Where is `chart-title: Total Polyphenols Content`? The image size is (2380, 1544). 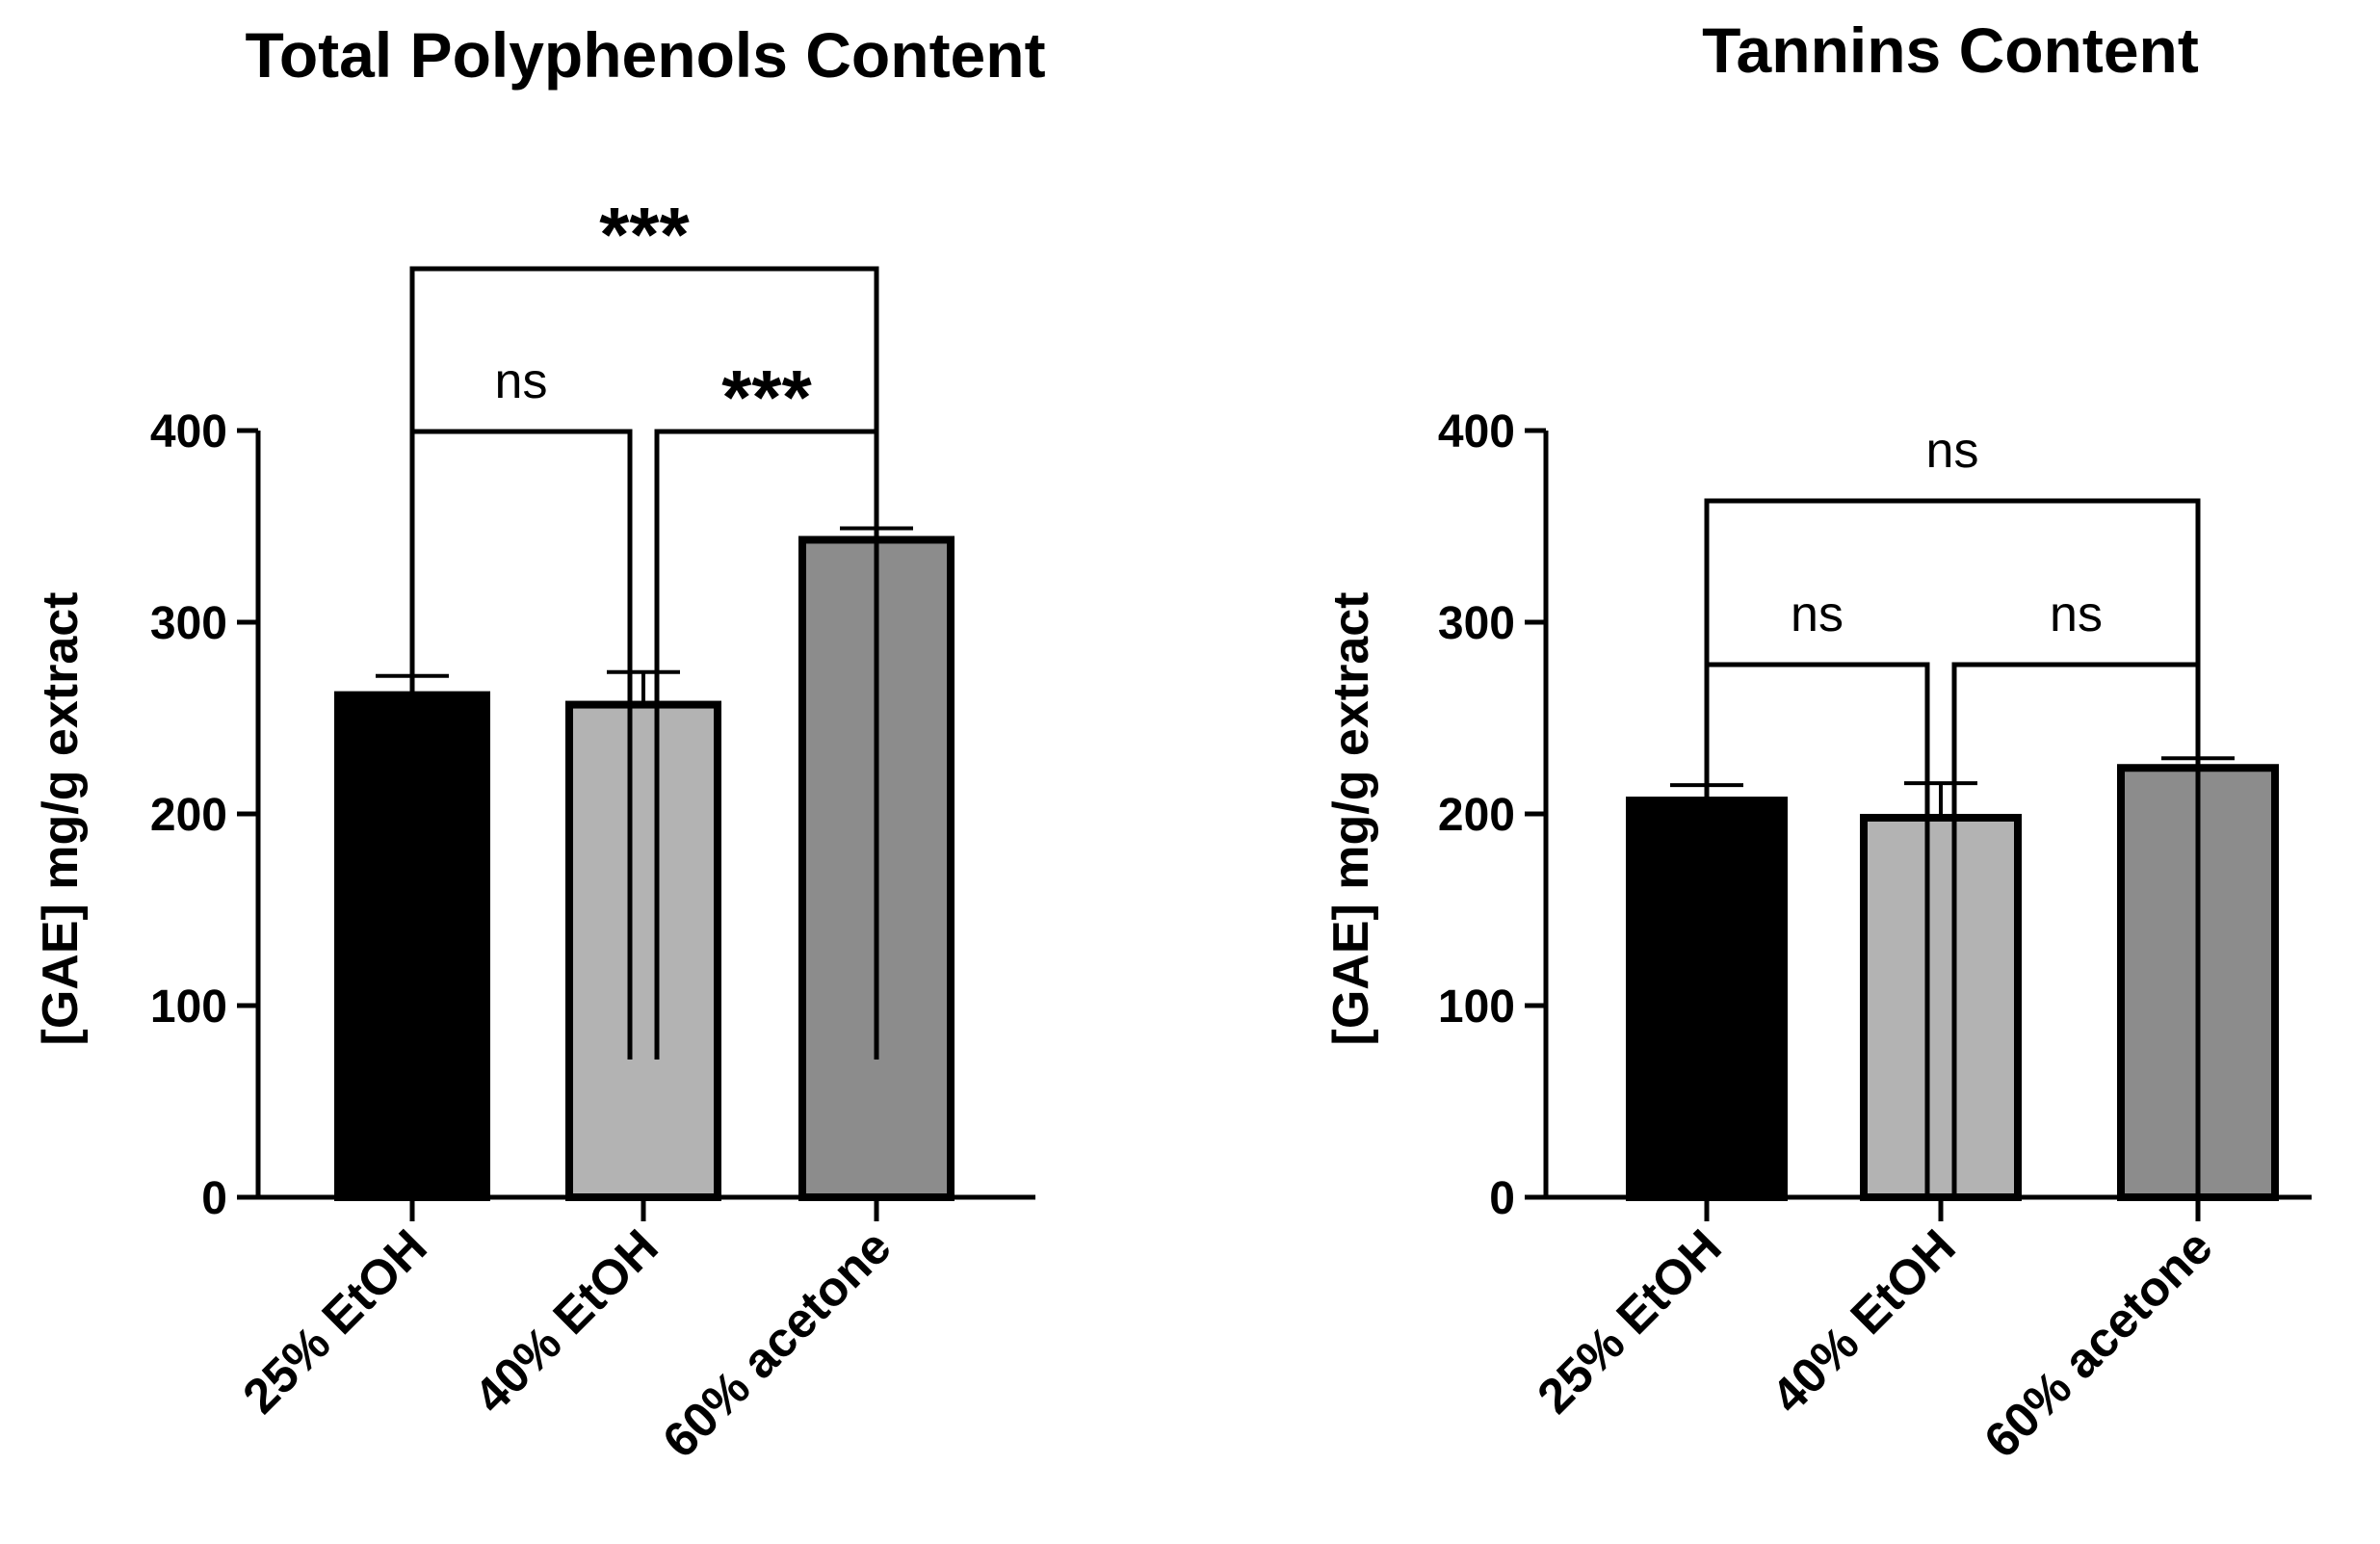 chart-title: Total Polyphenols Content is located at coordinates (645, 55).